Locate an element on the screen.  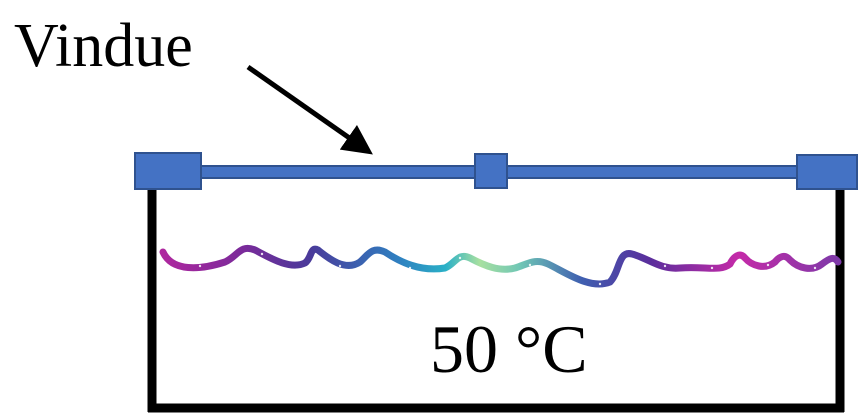
window-block-left is located at coordinates (168, 171).